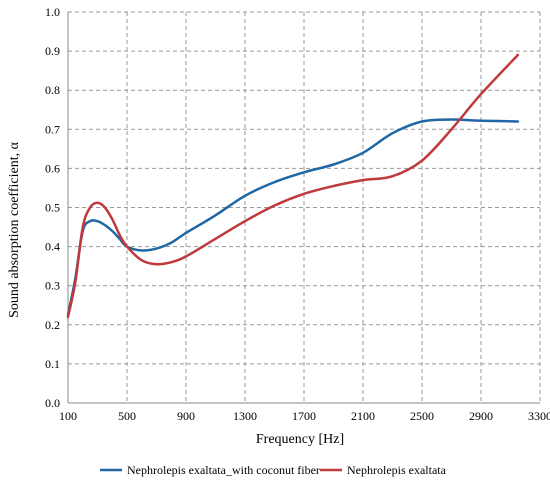 The height and width of the screenshot is (492, 550). Describe the element at coordinates (52, 90) in the screenshot. I see `y-tick-label: 0.8` at that location.